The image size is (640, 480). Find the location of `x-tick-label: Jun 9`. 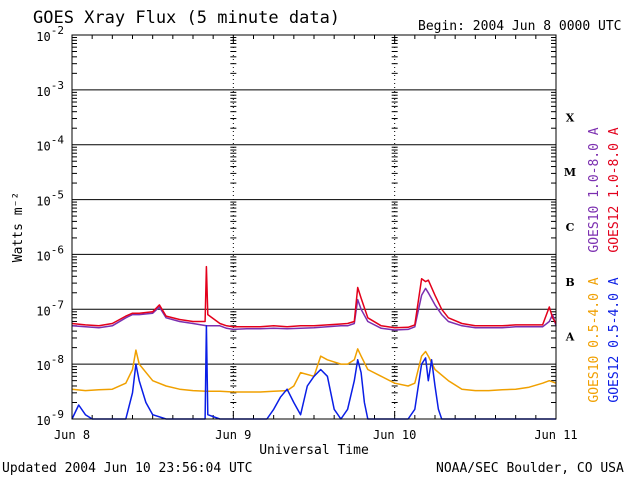

x-tick-label: Jun 9 is located at coordinates (233, 435).